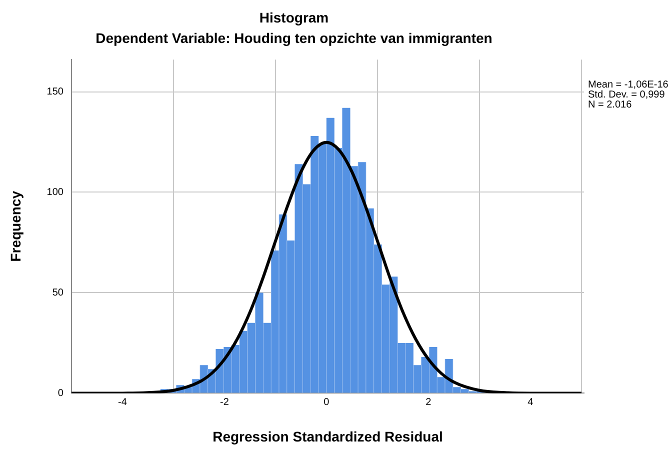 The height and width of the screenshot is (452, 668). What do you see at coordinates (55, 192) in the screenshot?
I see `y-tick-label: 100` at bounding box center [55, 192].